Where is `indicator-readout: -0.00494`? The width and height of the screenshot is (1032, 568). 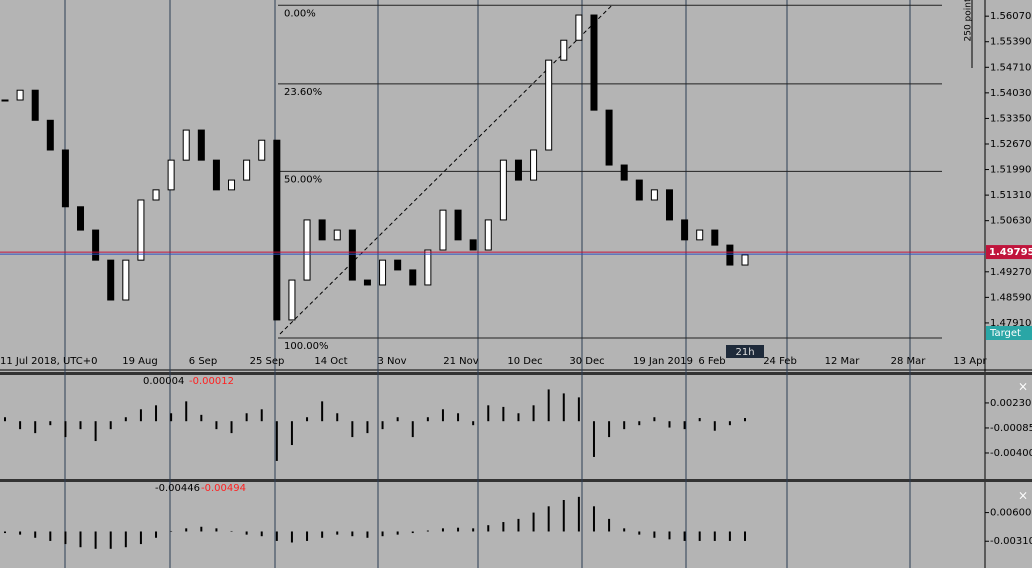
indicator-readout: -0.00494 is located at coordinates (223, 488).